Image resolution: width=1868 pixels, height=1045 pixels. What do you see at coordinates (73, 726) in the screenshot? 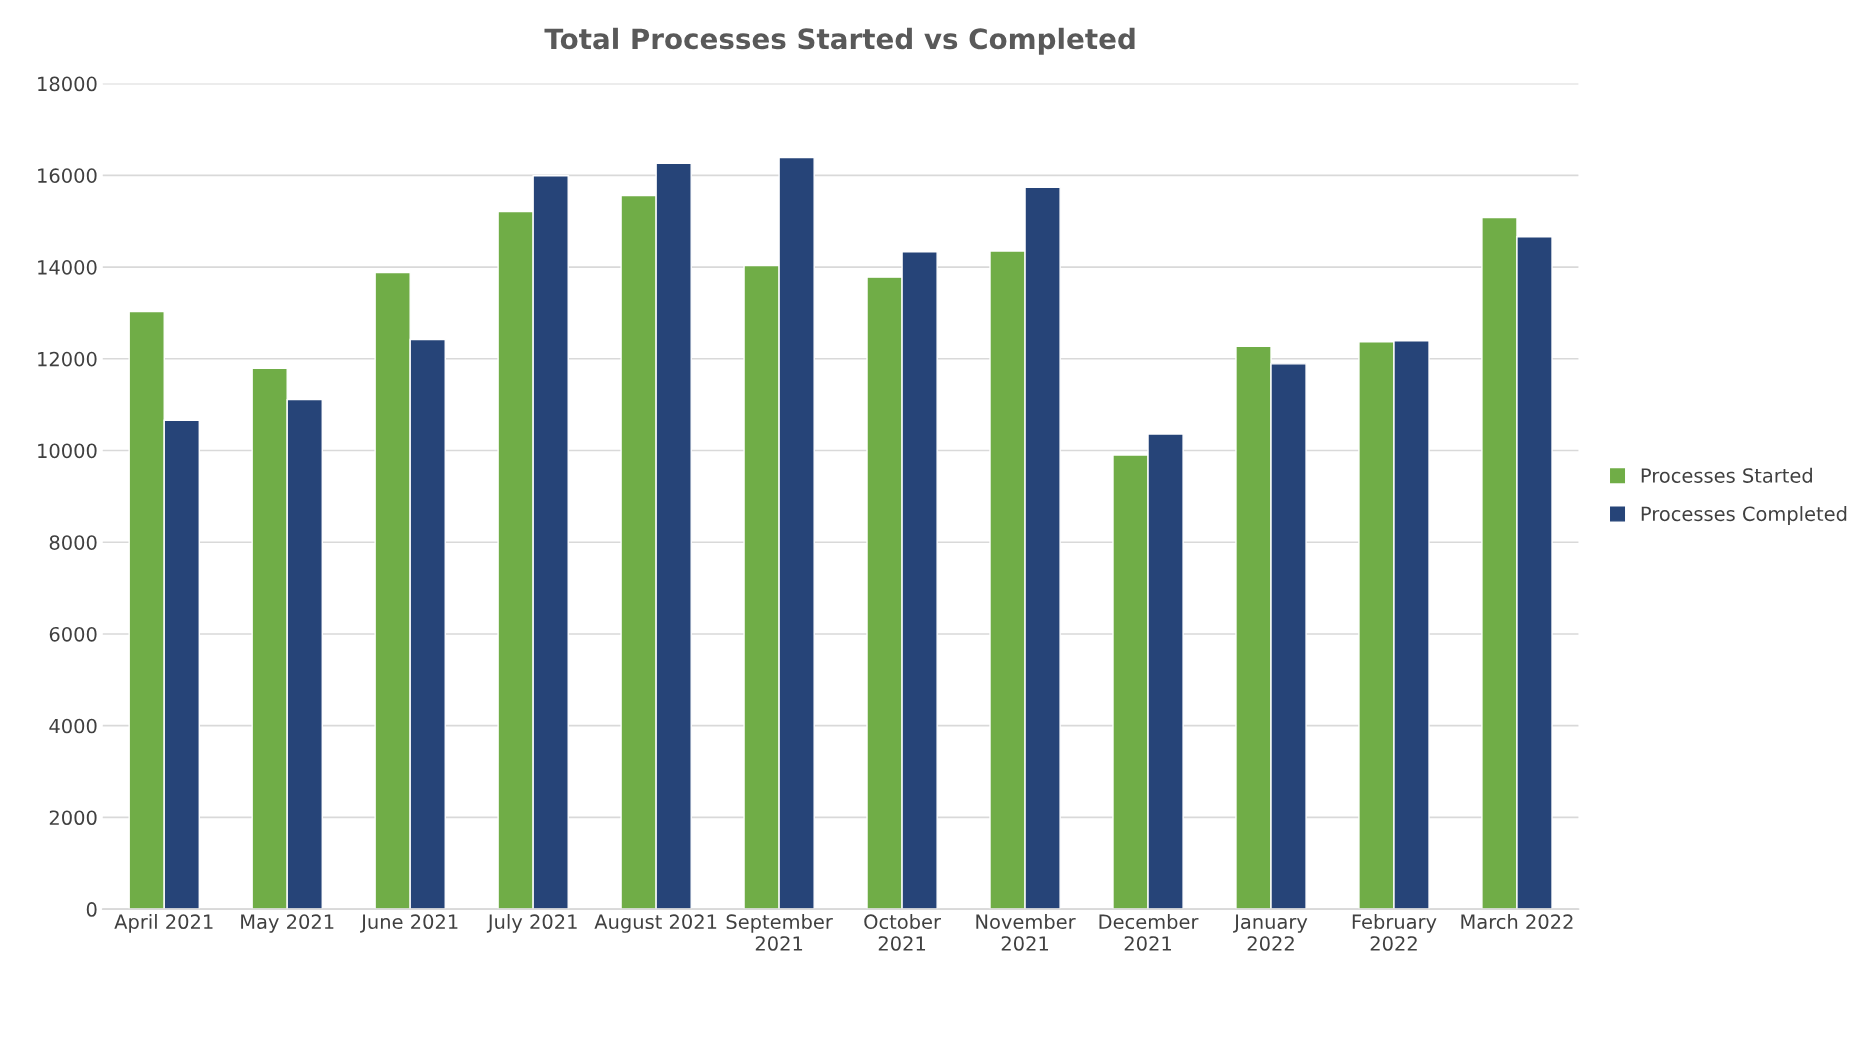
I see `y-tick-label: 4000` at bounding box center [73, 726].